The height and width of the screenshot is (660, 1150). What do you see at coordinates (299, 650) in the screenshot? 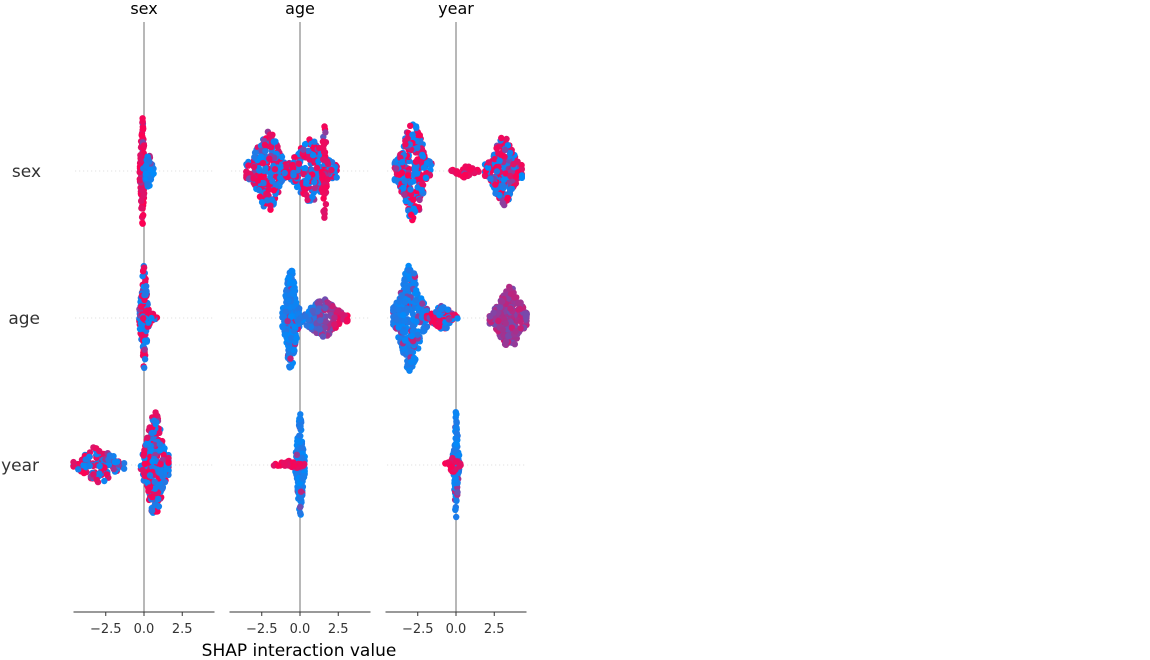
I see `x-axis-label: SHAP interaction value` at bounding box center [299, 650].